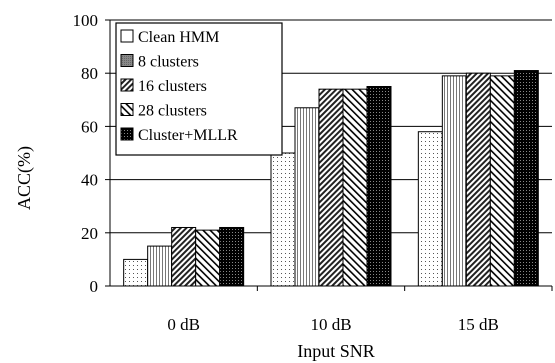  Describe the element at coordinates (94, 286) in the screenshot. I see `y-tick-label: 0` at that location.